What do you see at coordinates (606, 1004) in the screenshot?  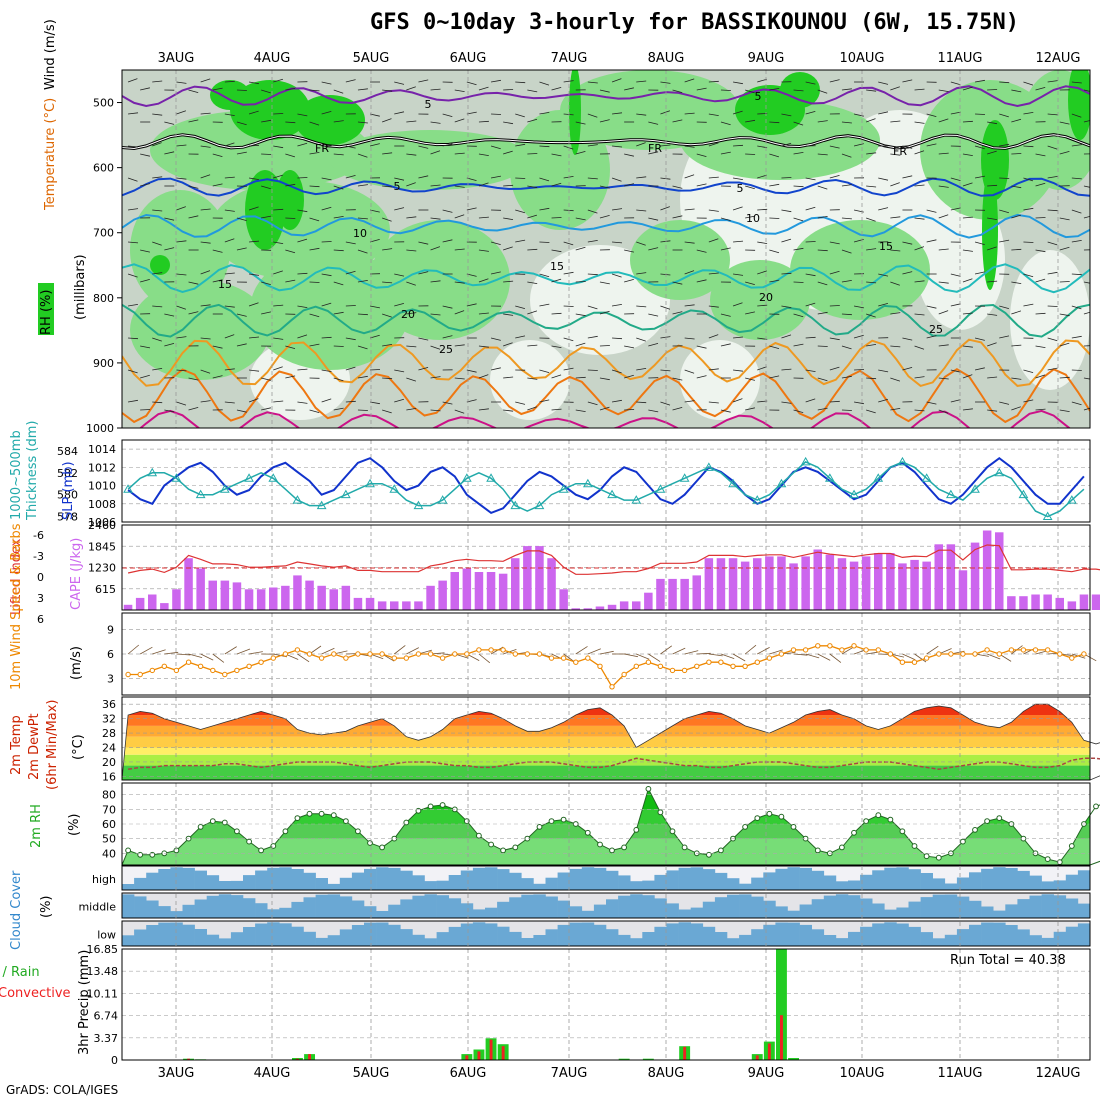 I see `precip-panel-frame` at bounding box center [606, 1004].